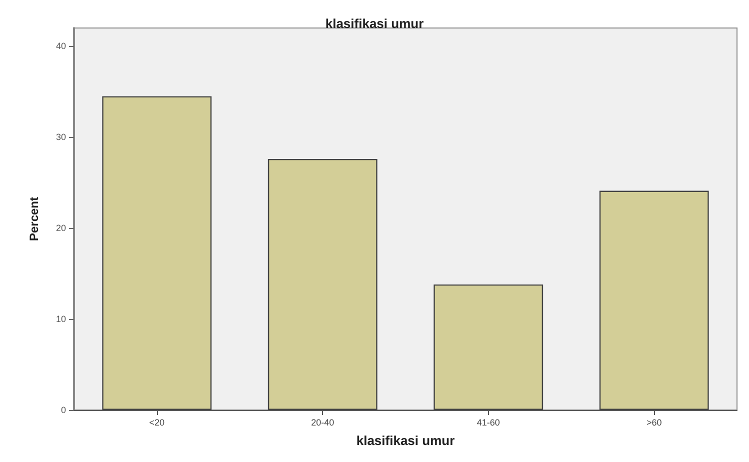  I want to click on x-tick-label: <20, so click(157, 423).